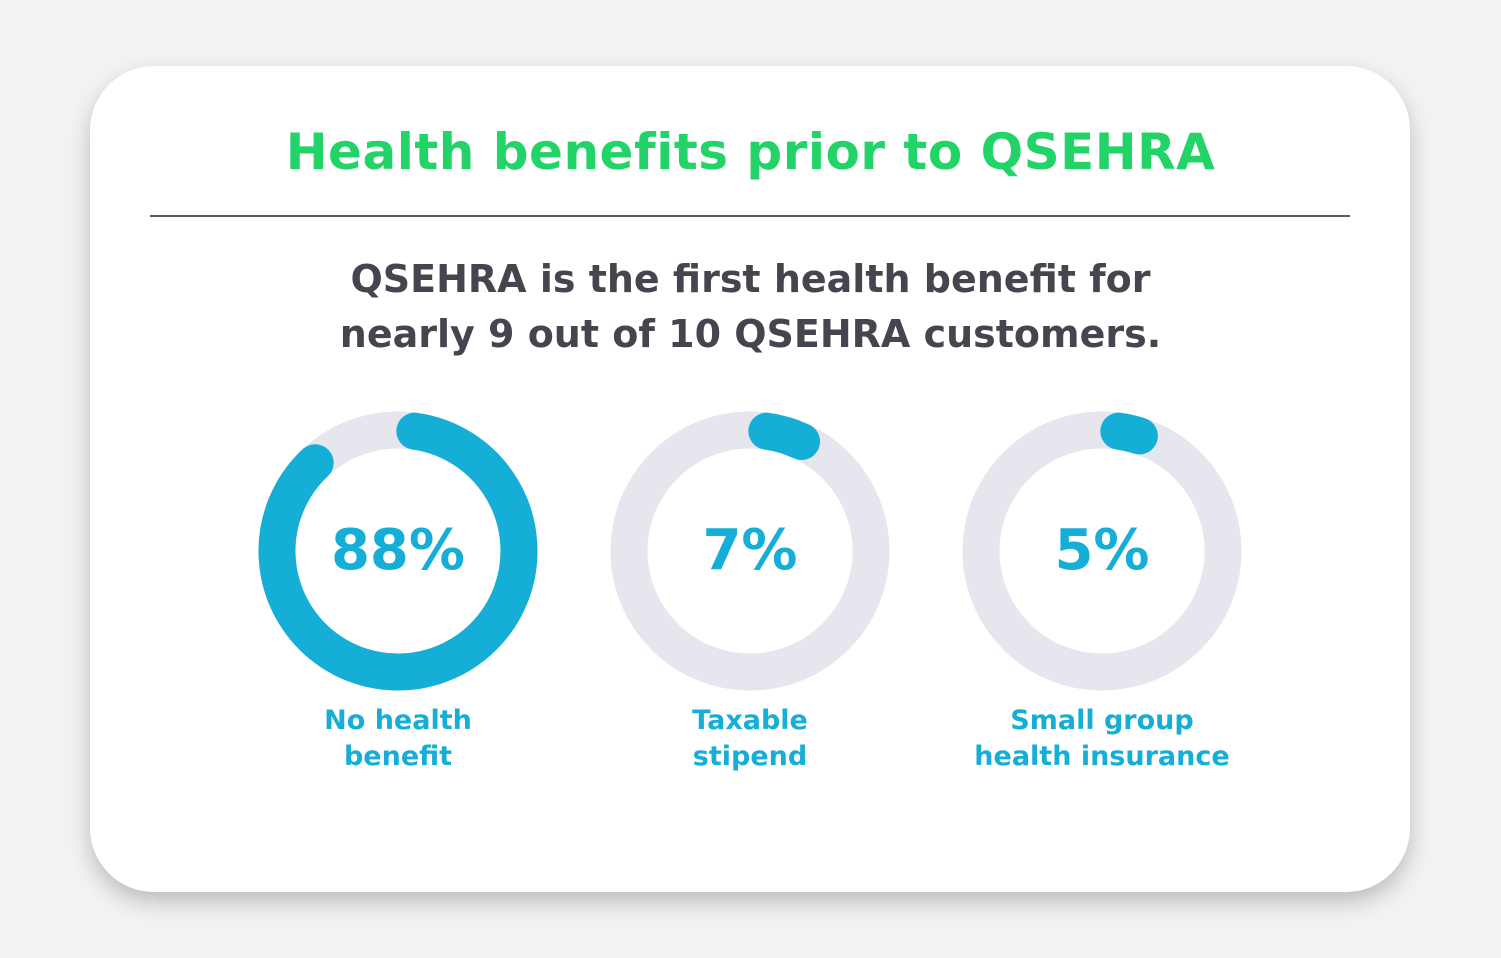  I want to click on donut-value: 7%, so click(750, 550).